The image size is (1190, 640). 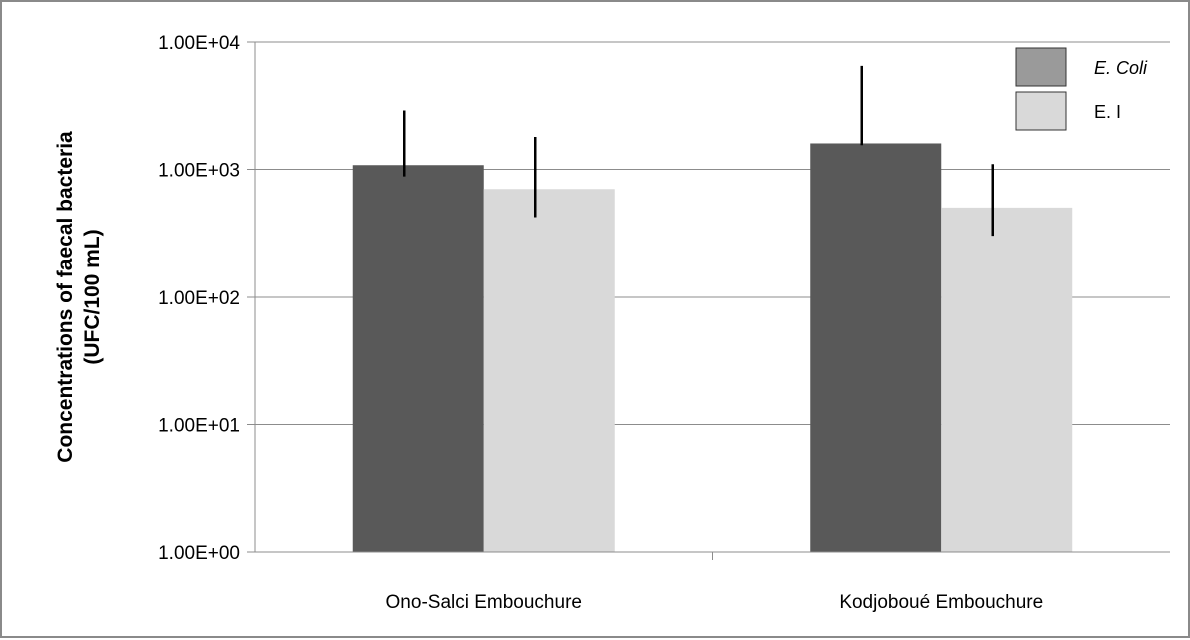 I want to click on y-axis-title-line-1: Concentrations of faecal bacteria, so click(x=65, y=297).